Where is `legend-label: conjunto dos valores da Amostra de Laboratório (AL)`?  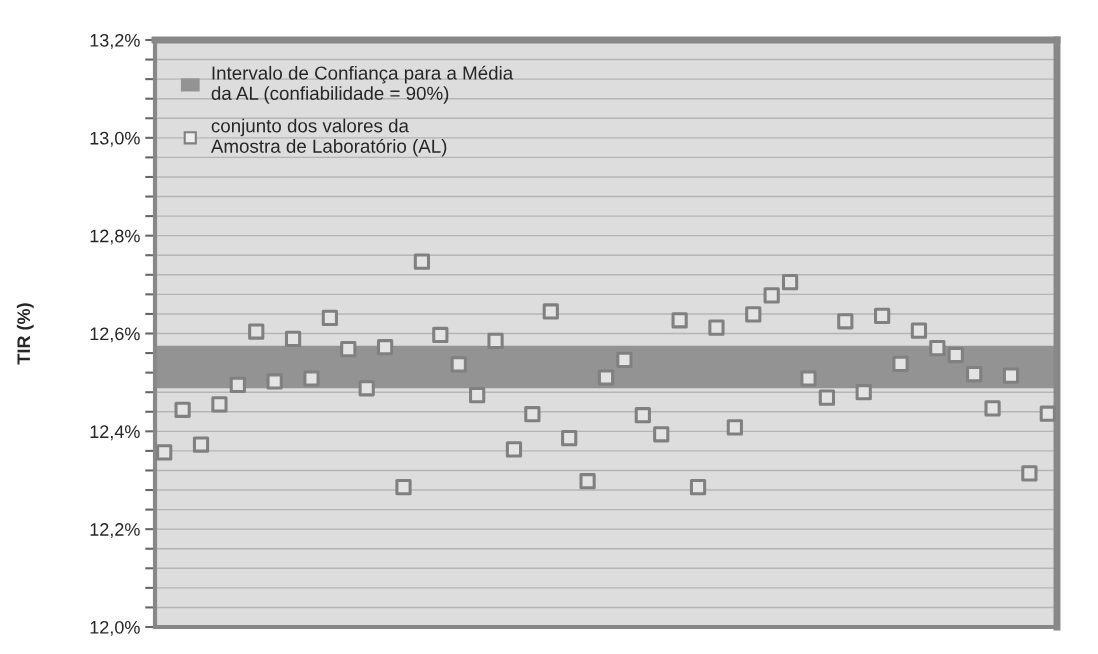 legend-label: conjunto dos valores da Amostra de Laboratório (AL) is located at coordinates (328, 137).